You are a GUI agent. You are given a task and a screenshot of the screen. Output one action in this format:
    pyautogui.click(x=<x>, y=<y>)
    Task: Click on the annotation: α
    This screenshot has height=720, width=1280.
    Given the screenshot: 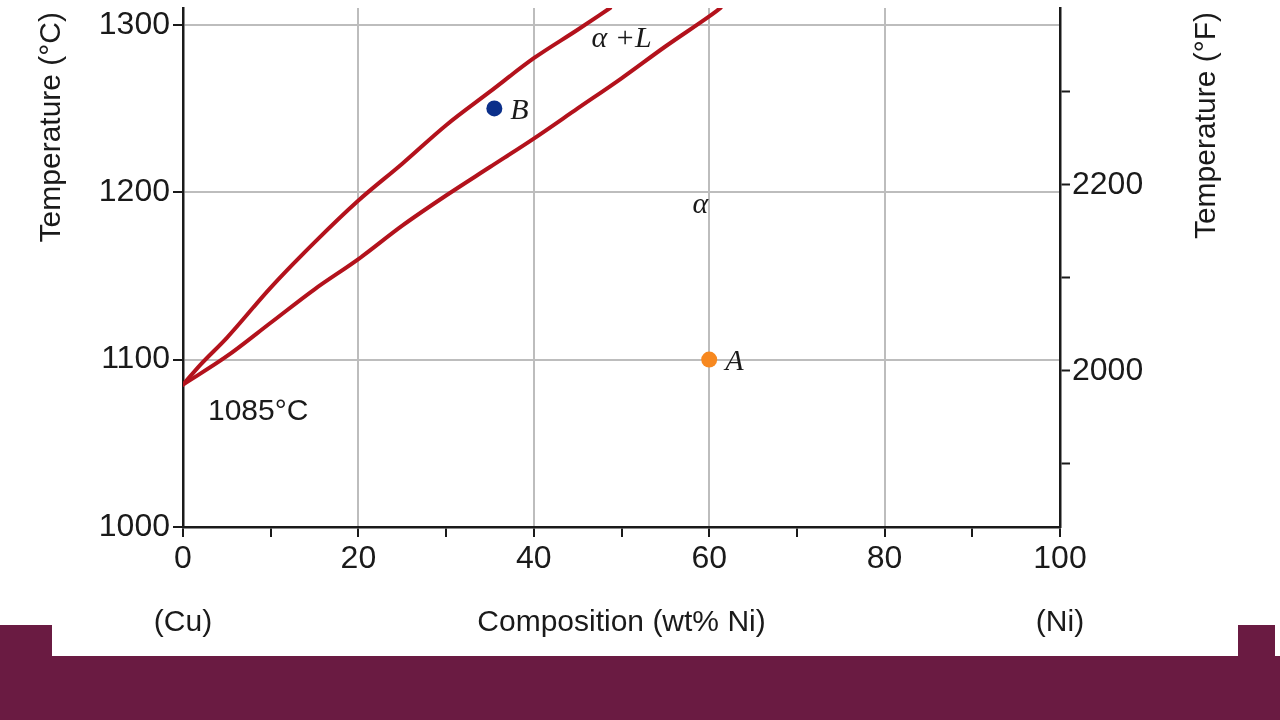 What is the action you would take?
    pyautogui.click(x=701, y=203)
    